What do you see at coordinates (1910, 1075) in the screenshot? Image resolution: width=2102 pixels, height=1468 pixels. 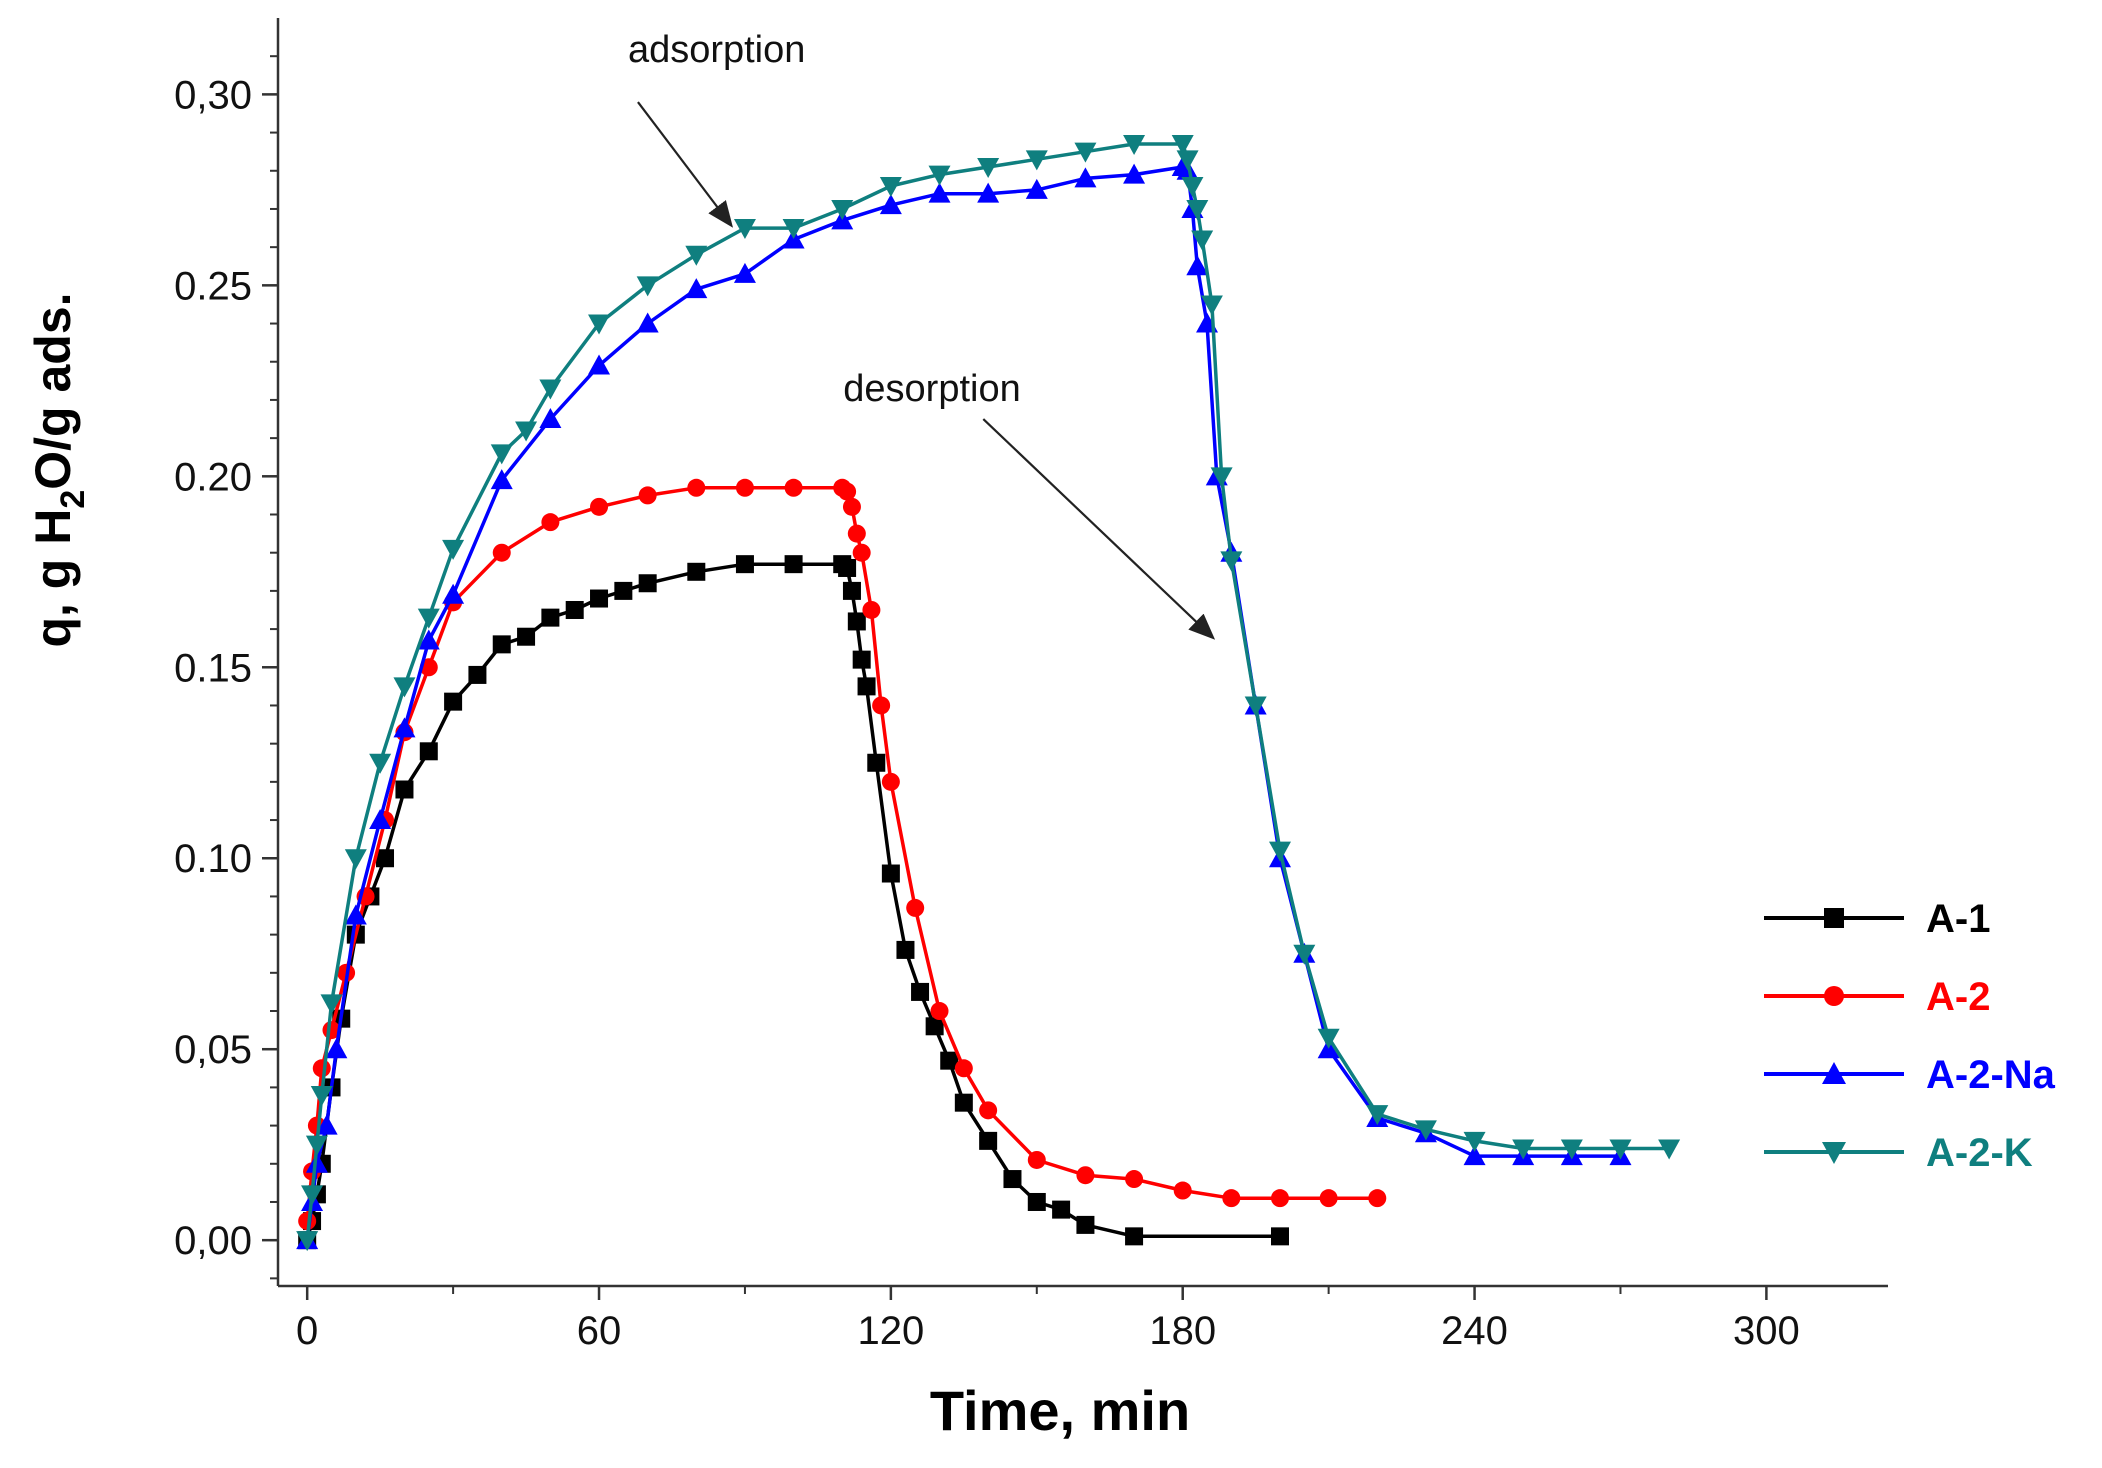 I see `legend-item-A-2-Na: A-2-Na` at bounding box center [1910, 1075].